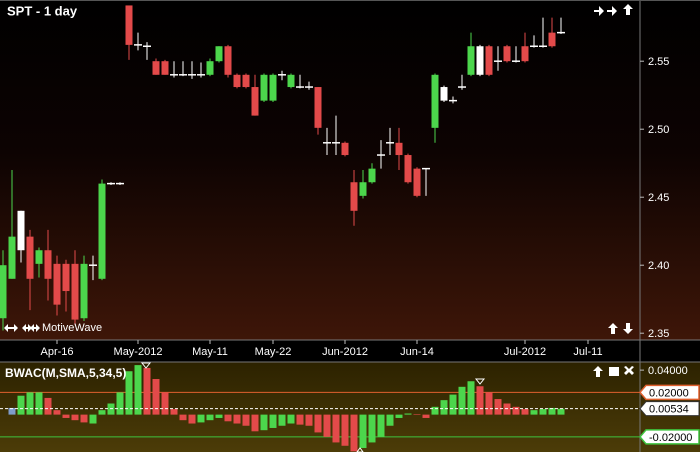  What do you see at coordinates (273, 352) in the screenshot?
I see `x-tick-label: May-22` at bounding box center [273, 352].